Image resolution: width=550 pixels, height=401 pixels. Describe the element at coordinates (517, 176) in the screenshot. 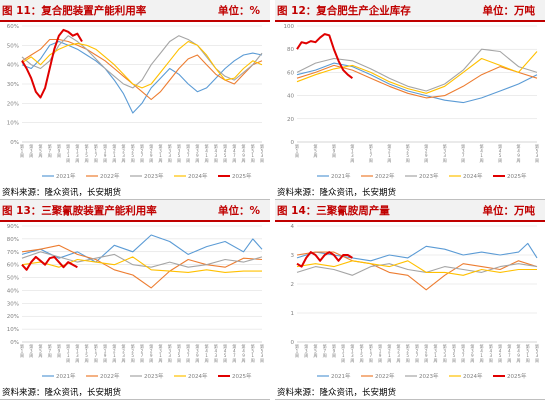

I see `legend-label: 2025年` at that location.